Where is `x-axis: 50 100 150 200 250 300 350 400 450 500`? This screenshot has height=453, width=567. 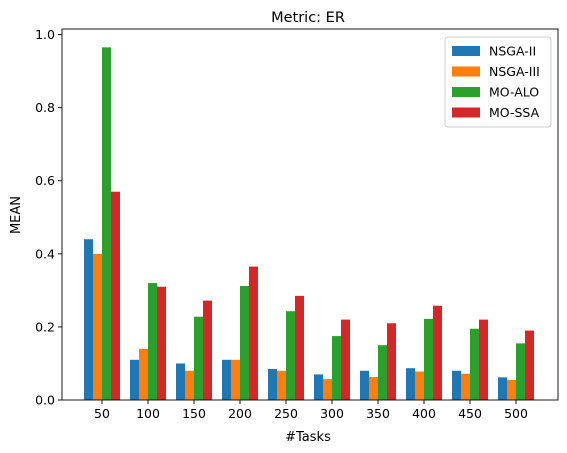
x-axis: 50 100 150 200 250 300 350 400 450 500 is located at coordinates (311, 410).